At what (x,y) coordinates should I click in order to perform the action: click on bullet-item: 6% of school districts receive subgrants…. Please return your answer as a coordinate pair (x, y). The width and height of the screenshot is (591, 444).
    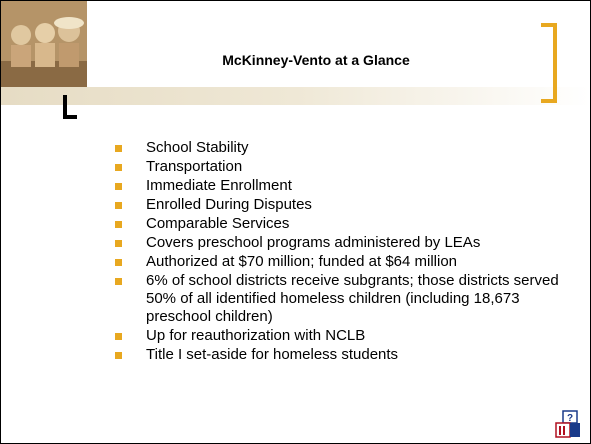
    Looking at the image, I should click on (338, 299).